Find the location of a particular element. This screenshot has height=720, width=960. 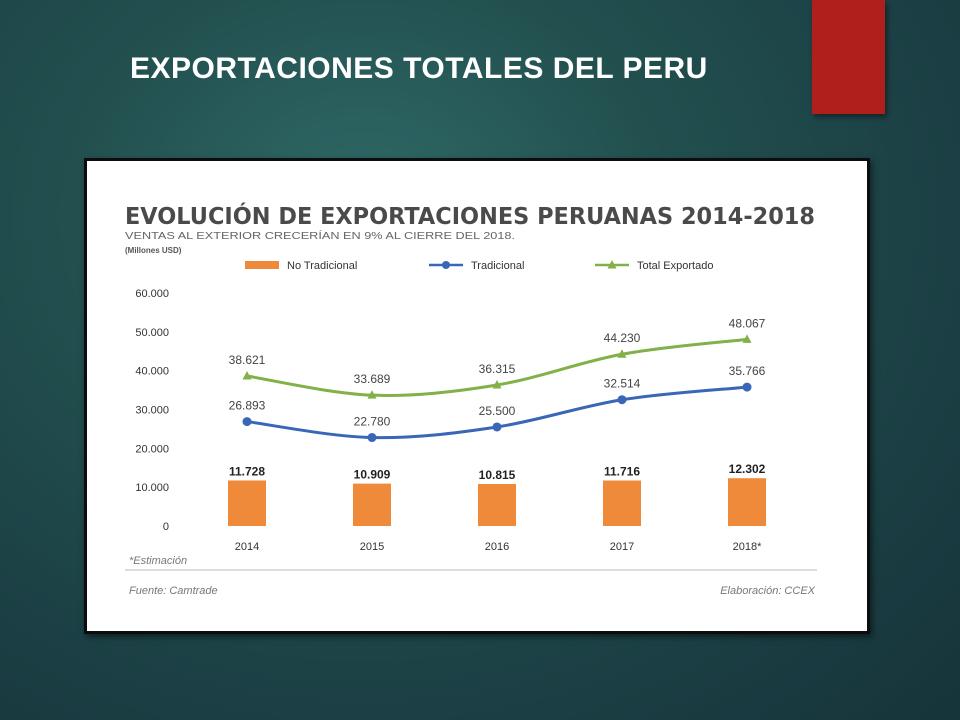

x-axis: 2014 2015 2016 2017 2018* is located at coordinates (498, 547).